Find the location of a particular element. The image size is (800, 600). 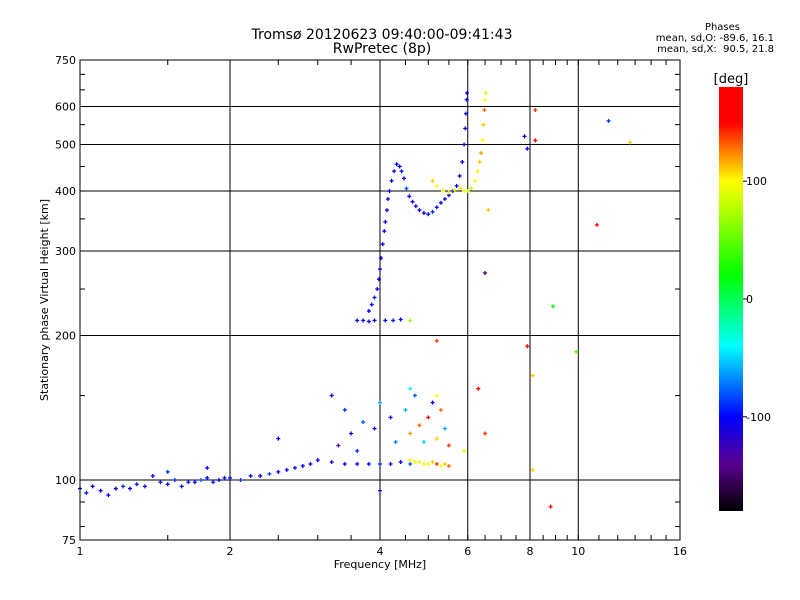

chart-subtitle: RwPretec (8p) is located at coordinates (382, 49).